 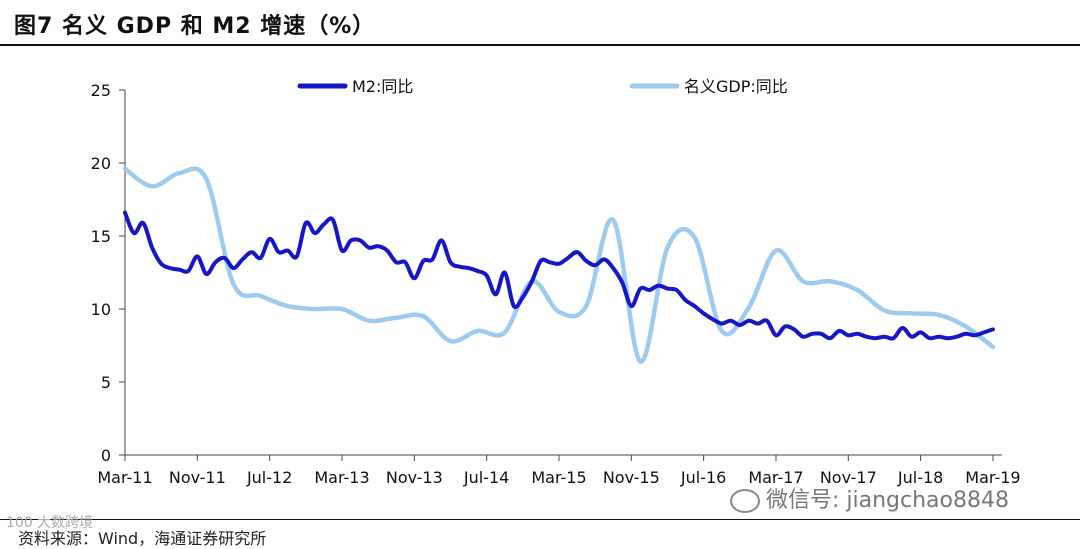 What do you see at coordinates (101, 236) in the screenshot?
I see `y-tick-label: 15` at bounding box center [101, 236].